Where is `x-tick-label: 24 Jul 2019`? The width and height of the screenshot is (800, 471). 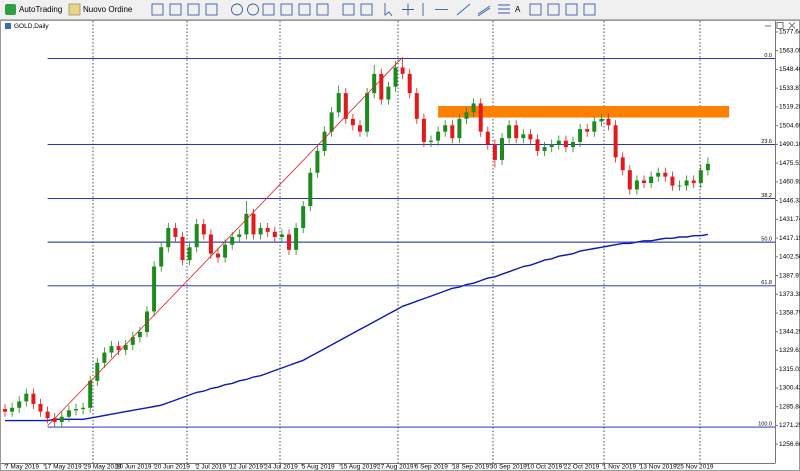 x-tick-label: 24 Jul 2019 is located at coordinates (281, 467).